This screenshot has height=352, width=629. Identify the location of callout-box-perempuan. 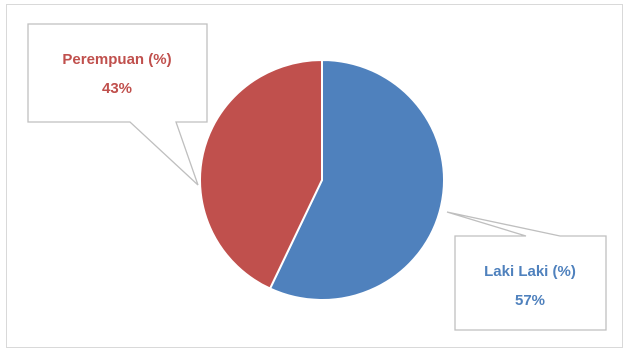
(117, 104).